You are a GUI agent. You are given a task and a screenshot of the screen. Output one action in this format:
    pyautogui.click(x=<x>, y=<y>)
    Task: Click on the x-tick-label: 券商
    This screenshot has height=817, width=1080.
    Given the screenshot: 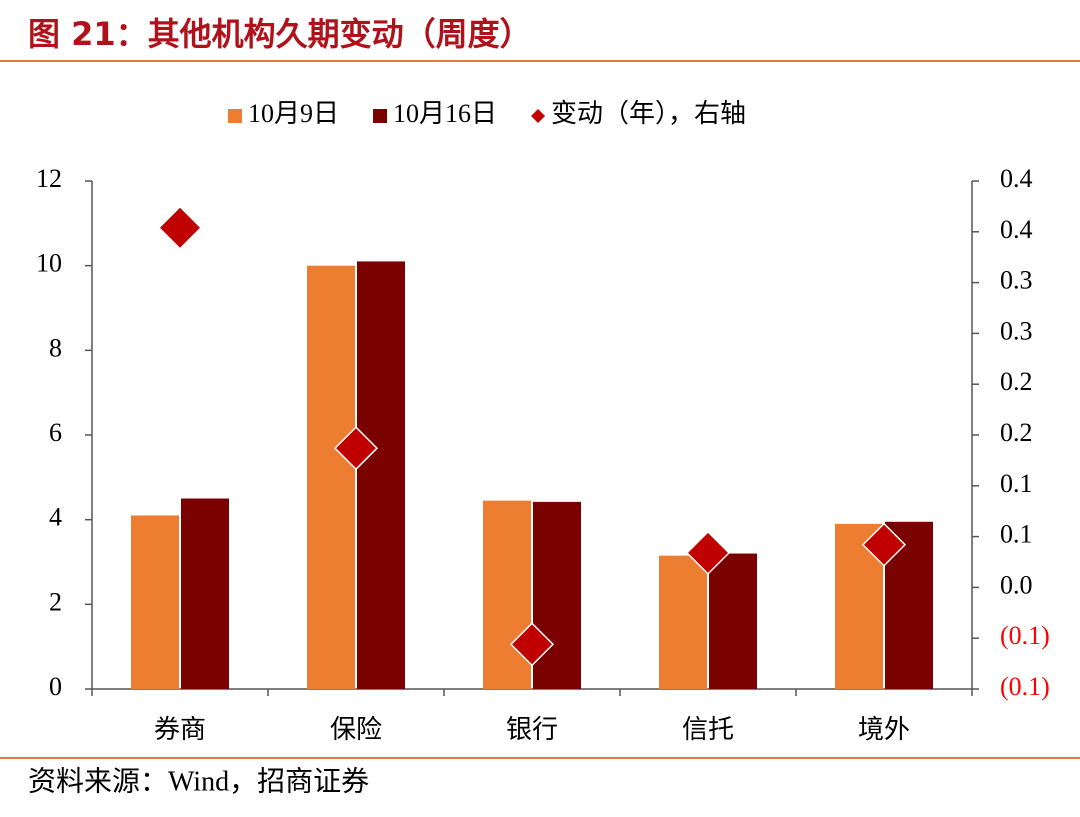 What is the action you would take?
    pyautogui.click(x=180, y=729)
    